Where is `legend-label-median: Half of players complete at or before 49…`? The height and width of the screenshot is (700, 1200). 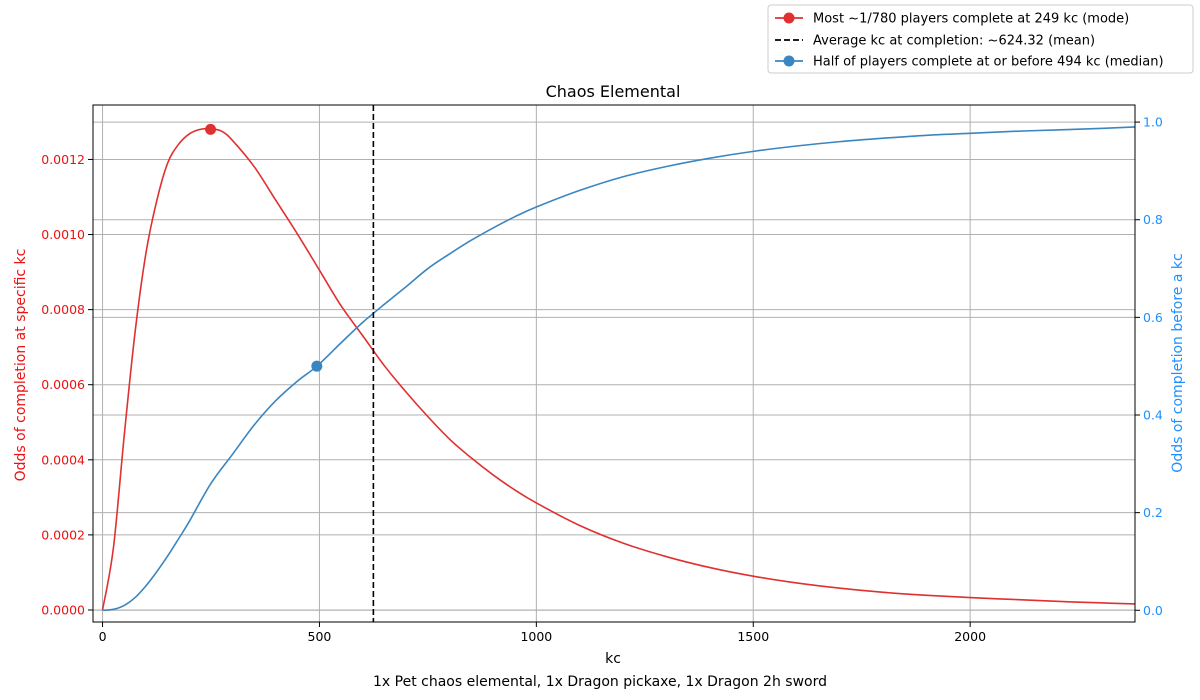
legend-label-median: Half of players complete at or before 49… is located at coordinates (988, 62).